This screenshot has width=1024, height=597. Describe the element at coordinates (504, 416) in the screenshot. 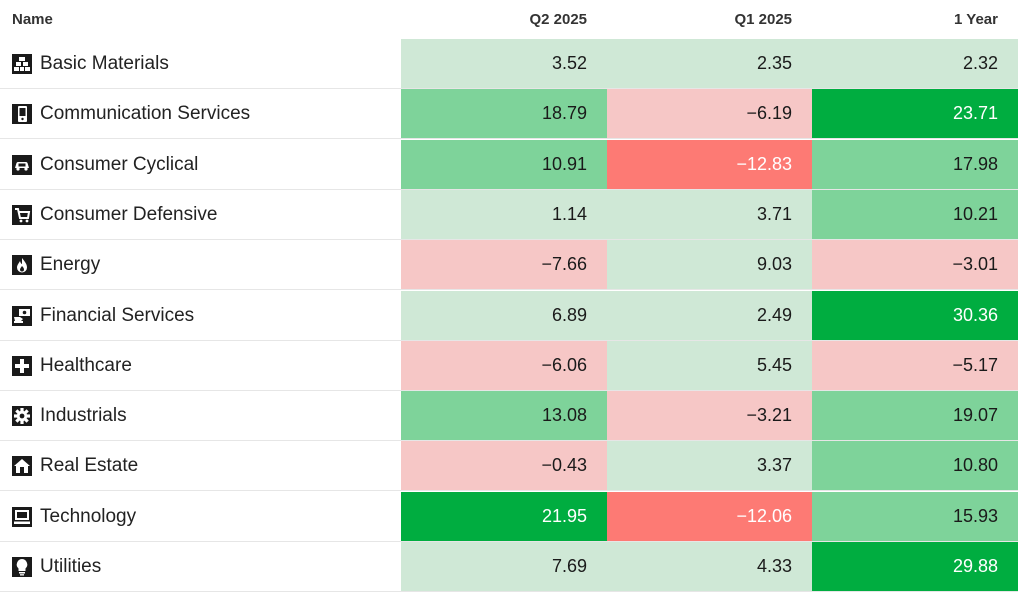

I see `value-cell: 13.08` at that location.